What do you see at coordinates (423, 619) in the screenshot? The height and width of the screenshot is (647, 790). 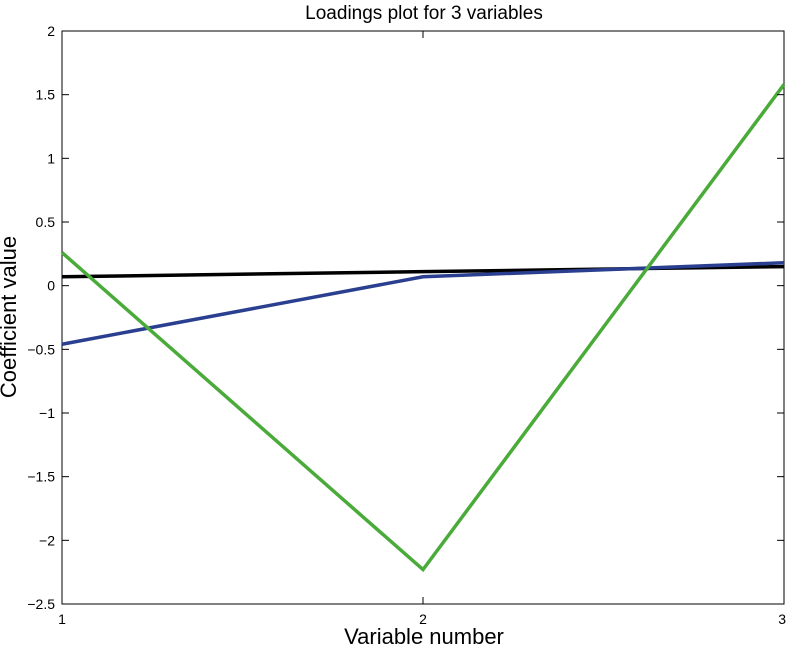 I see `x-tick-label: 2` at bounding box center [423, 619].